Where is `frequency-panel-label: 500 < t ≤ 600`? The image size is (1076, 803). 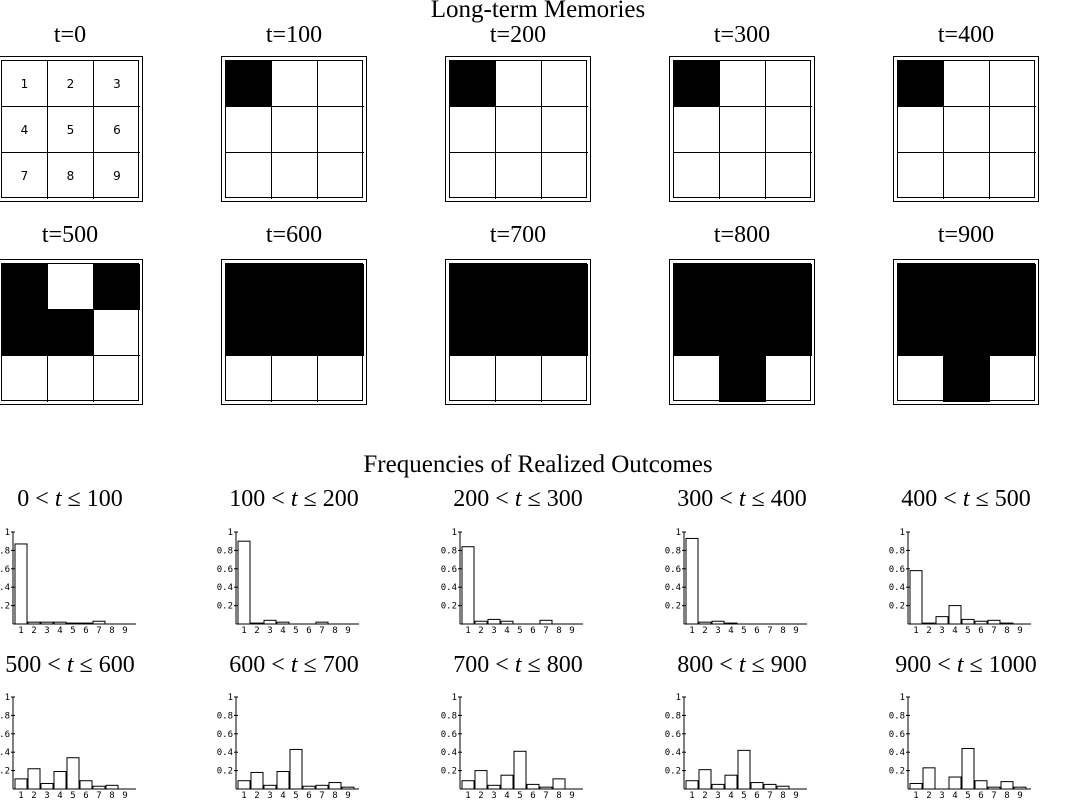
frequency-panel-label: 500 < t ≤ 600 is located at coordinates (70, 665).